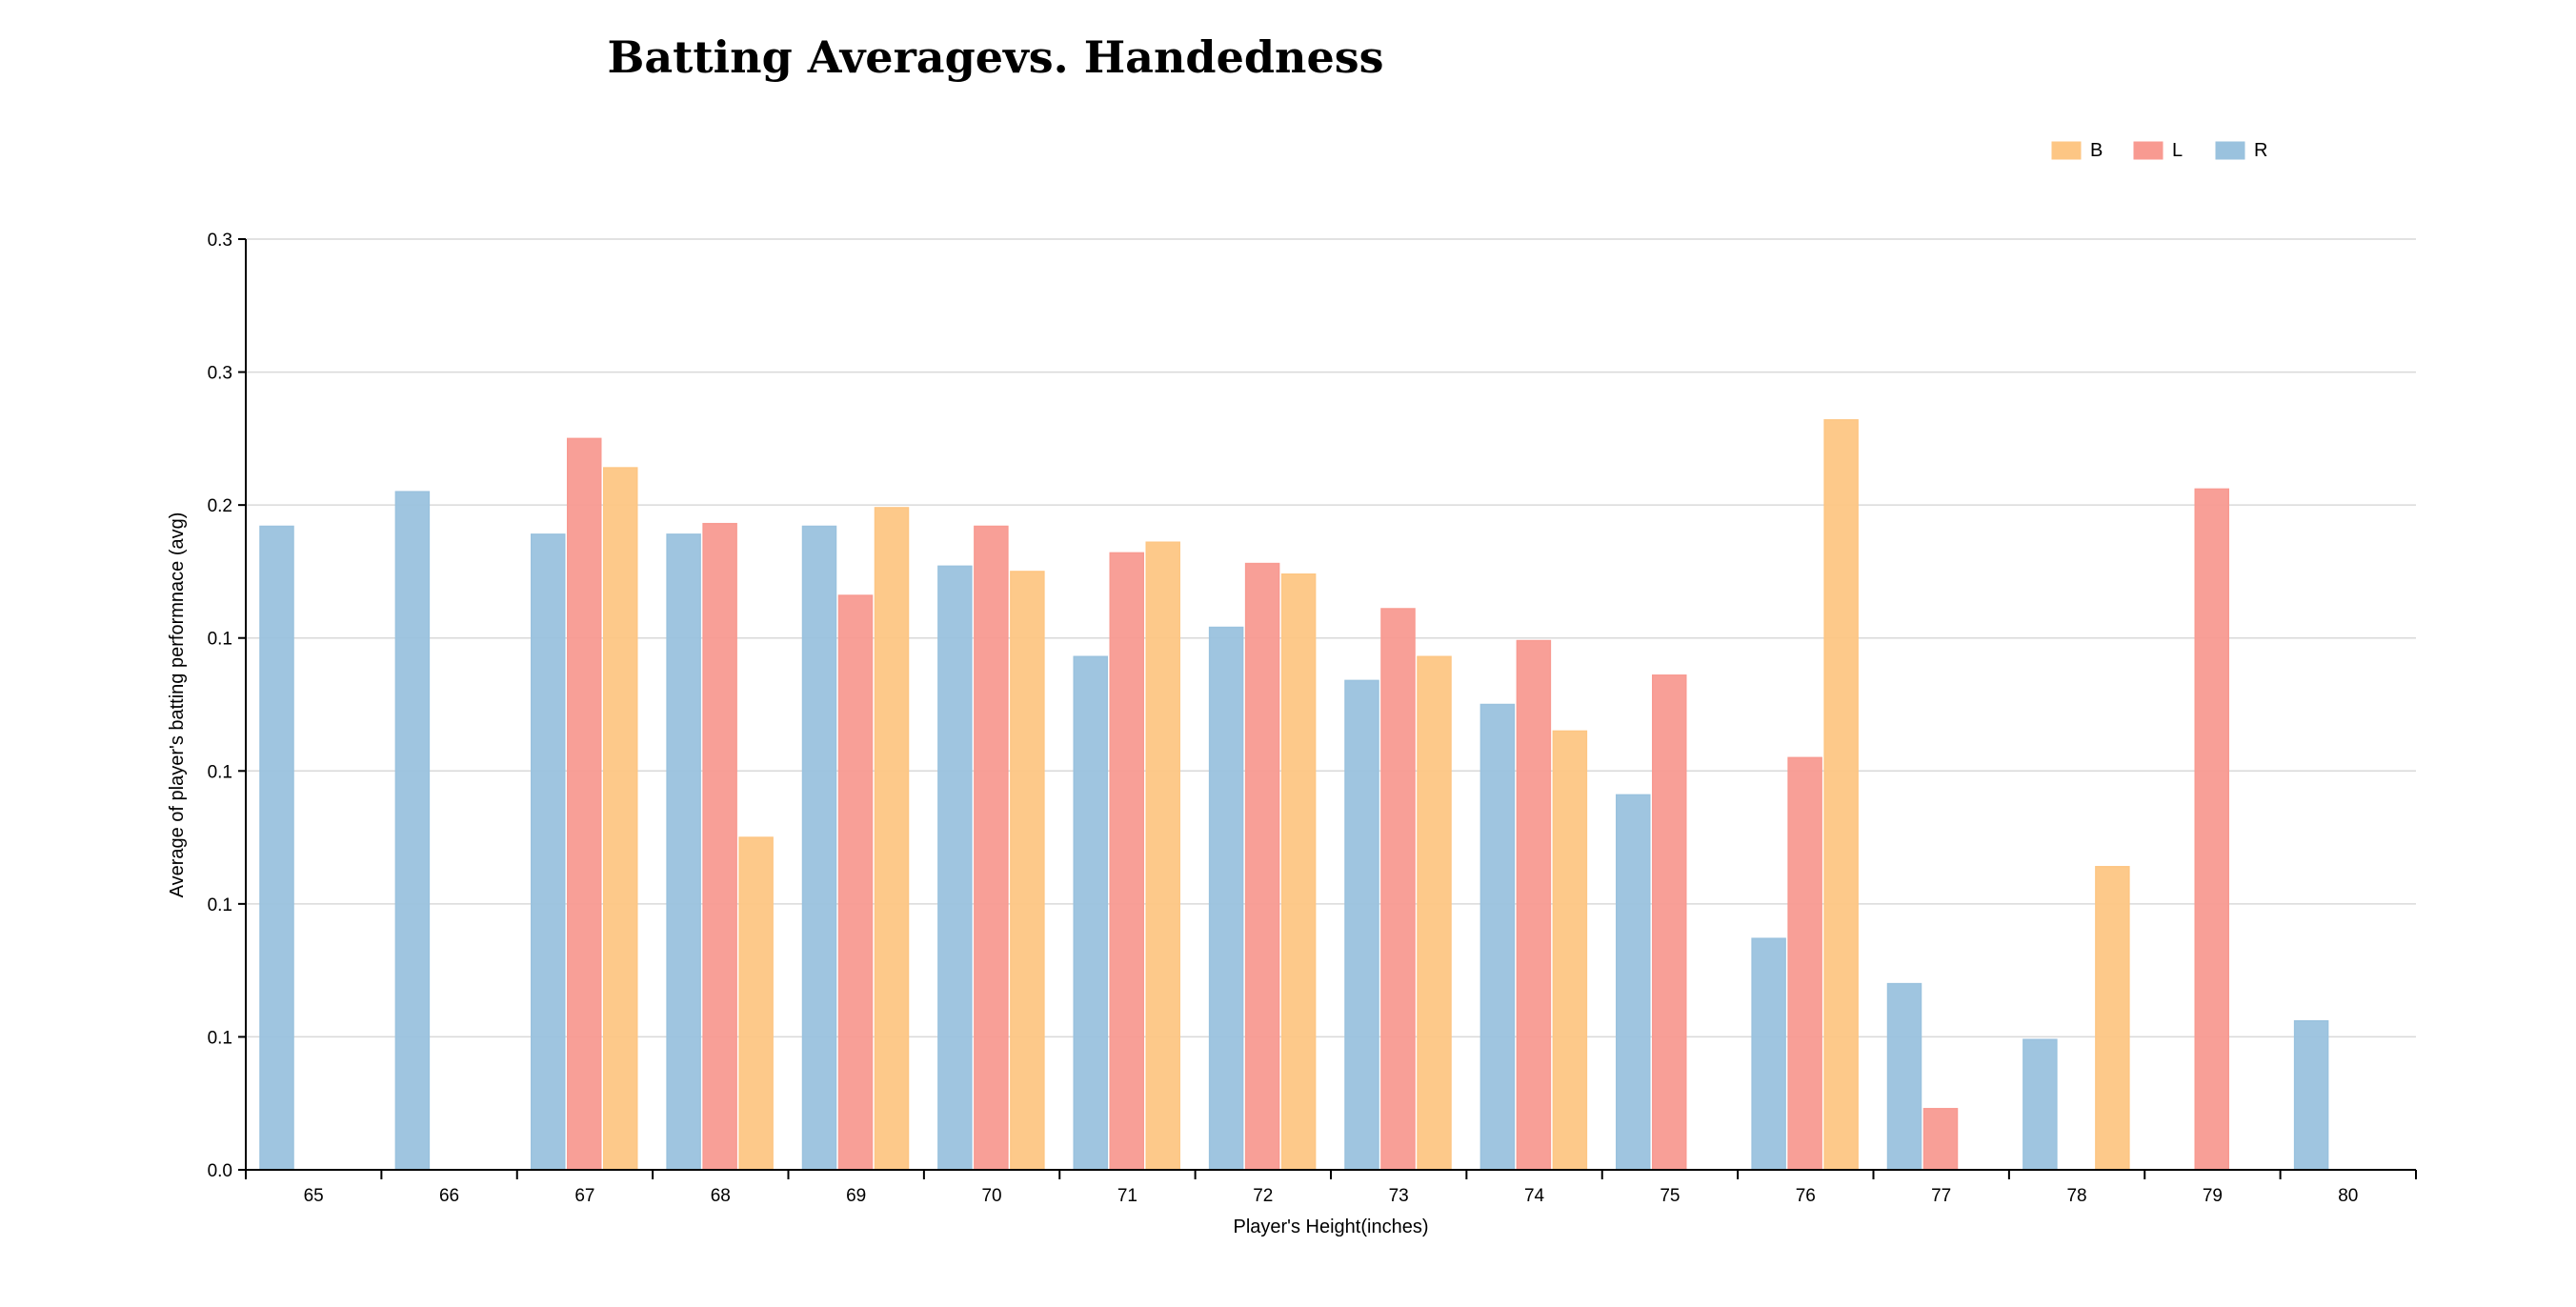  What do you see at coordinates (2260, 150) in the screenshot?
I see `legend-label-R: R` at bounding box center [2260, 150].